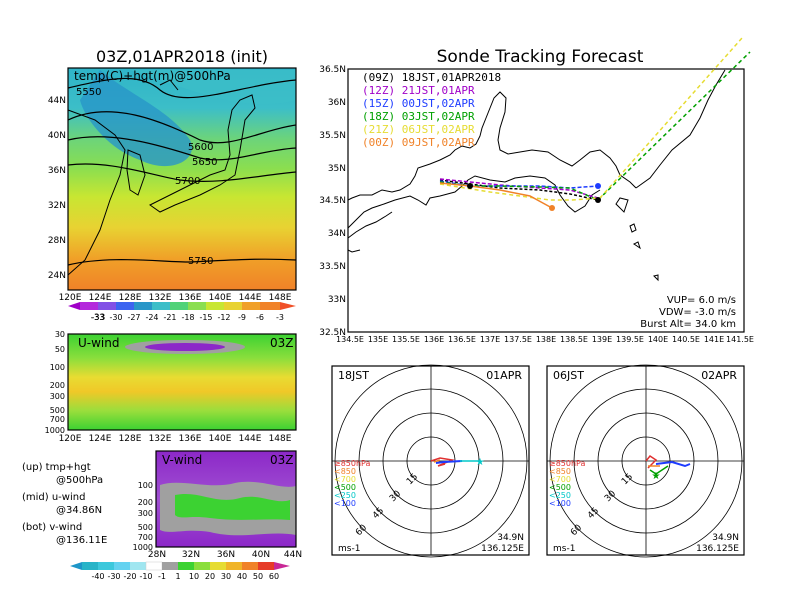 Image resolution: width=792 pixels, height=612 pixels. What do you see at coordinates (568, 375) in the screenshot?
I see `hodo-right-time: 06JST` at bounding box center [568, 375].